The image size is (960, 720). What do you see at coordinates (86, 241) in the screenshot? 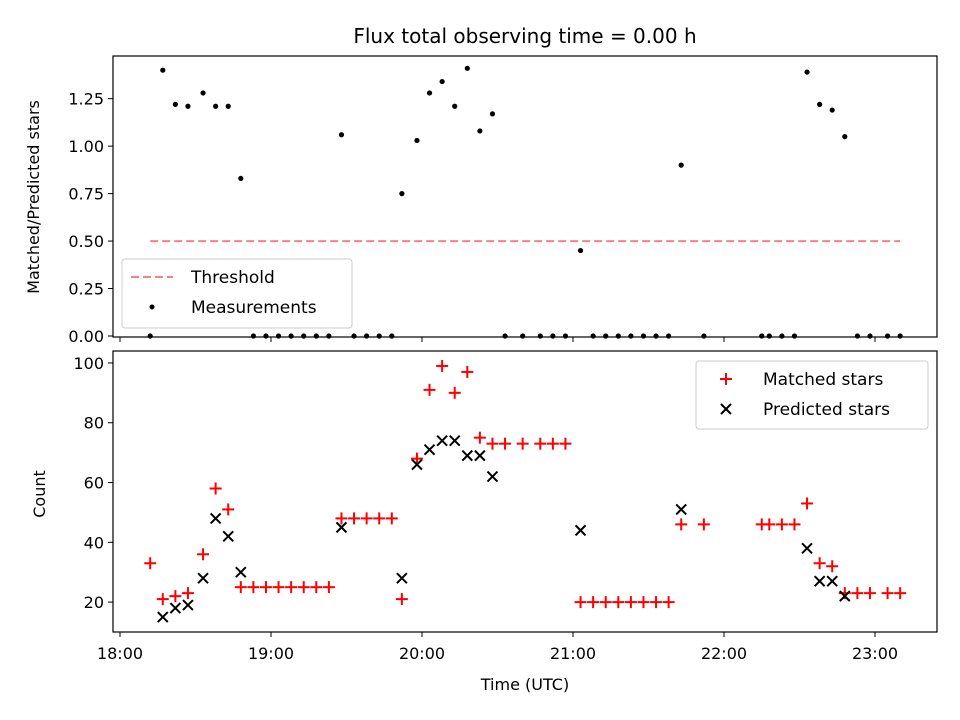
I see `y-tick-label: 0.50` at bounding box center [86, 241].